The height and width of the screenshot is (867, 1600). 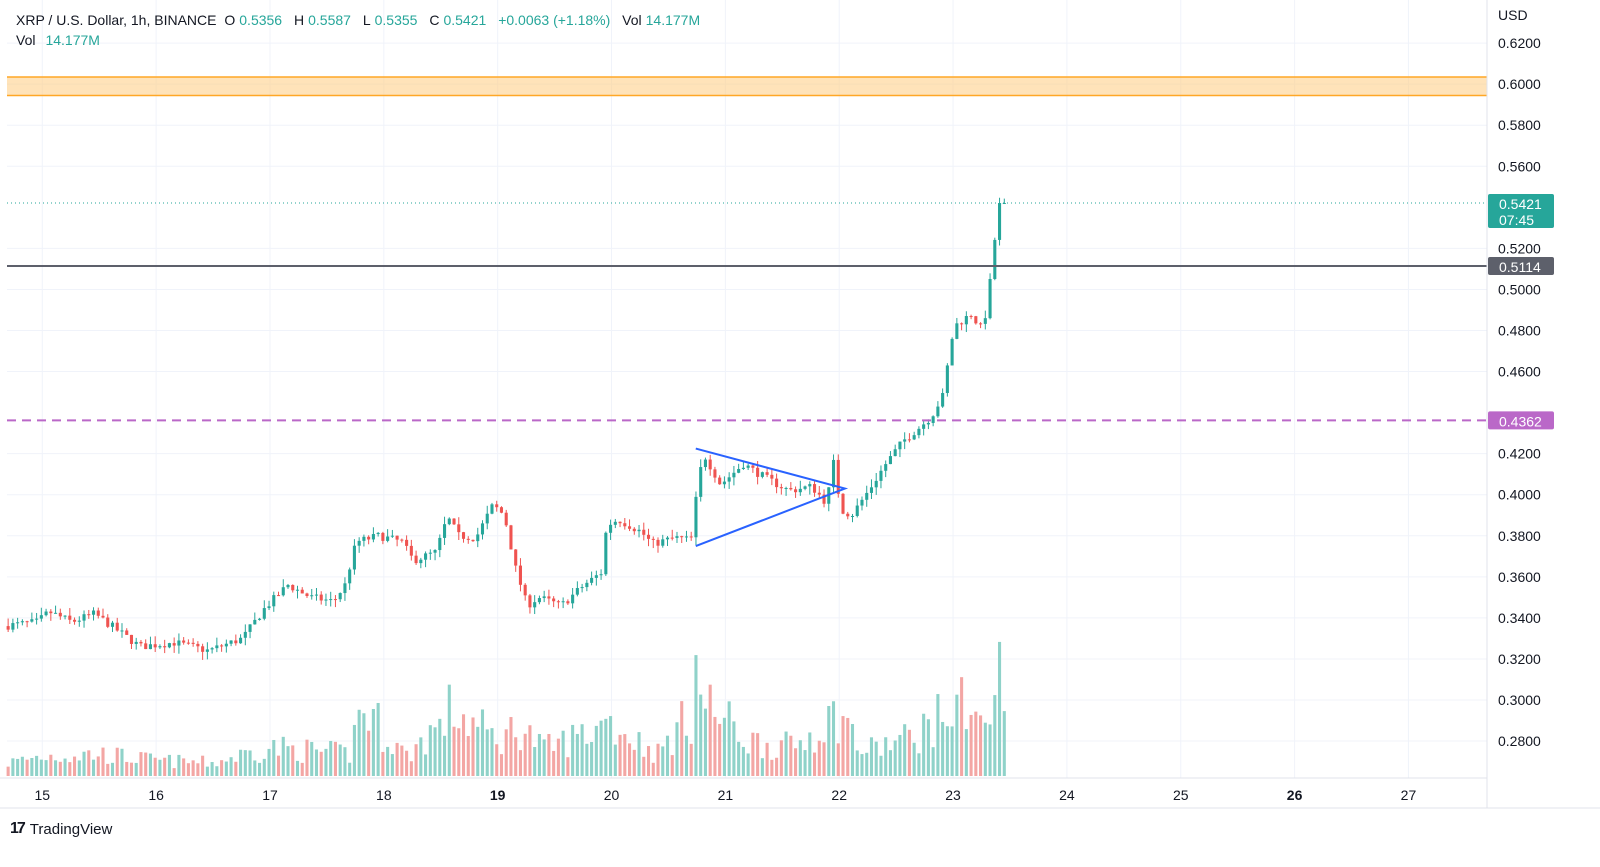 I want to click on time-tick-label: 24, so click(x=1067, y=795).